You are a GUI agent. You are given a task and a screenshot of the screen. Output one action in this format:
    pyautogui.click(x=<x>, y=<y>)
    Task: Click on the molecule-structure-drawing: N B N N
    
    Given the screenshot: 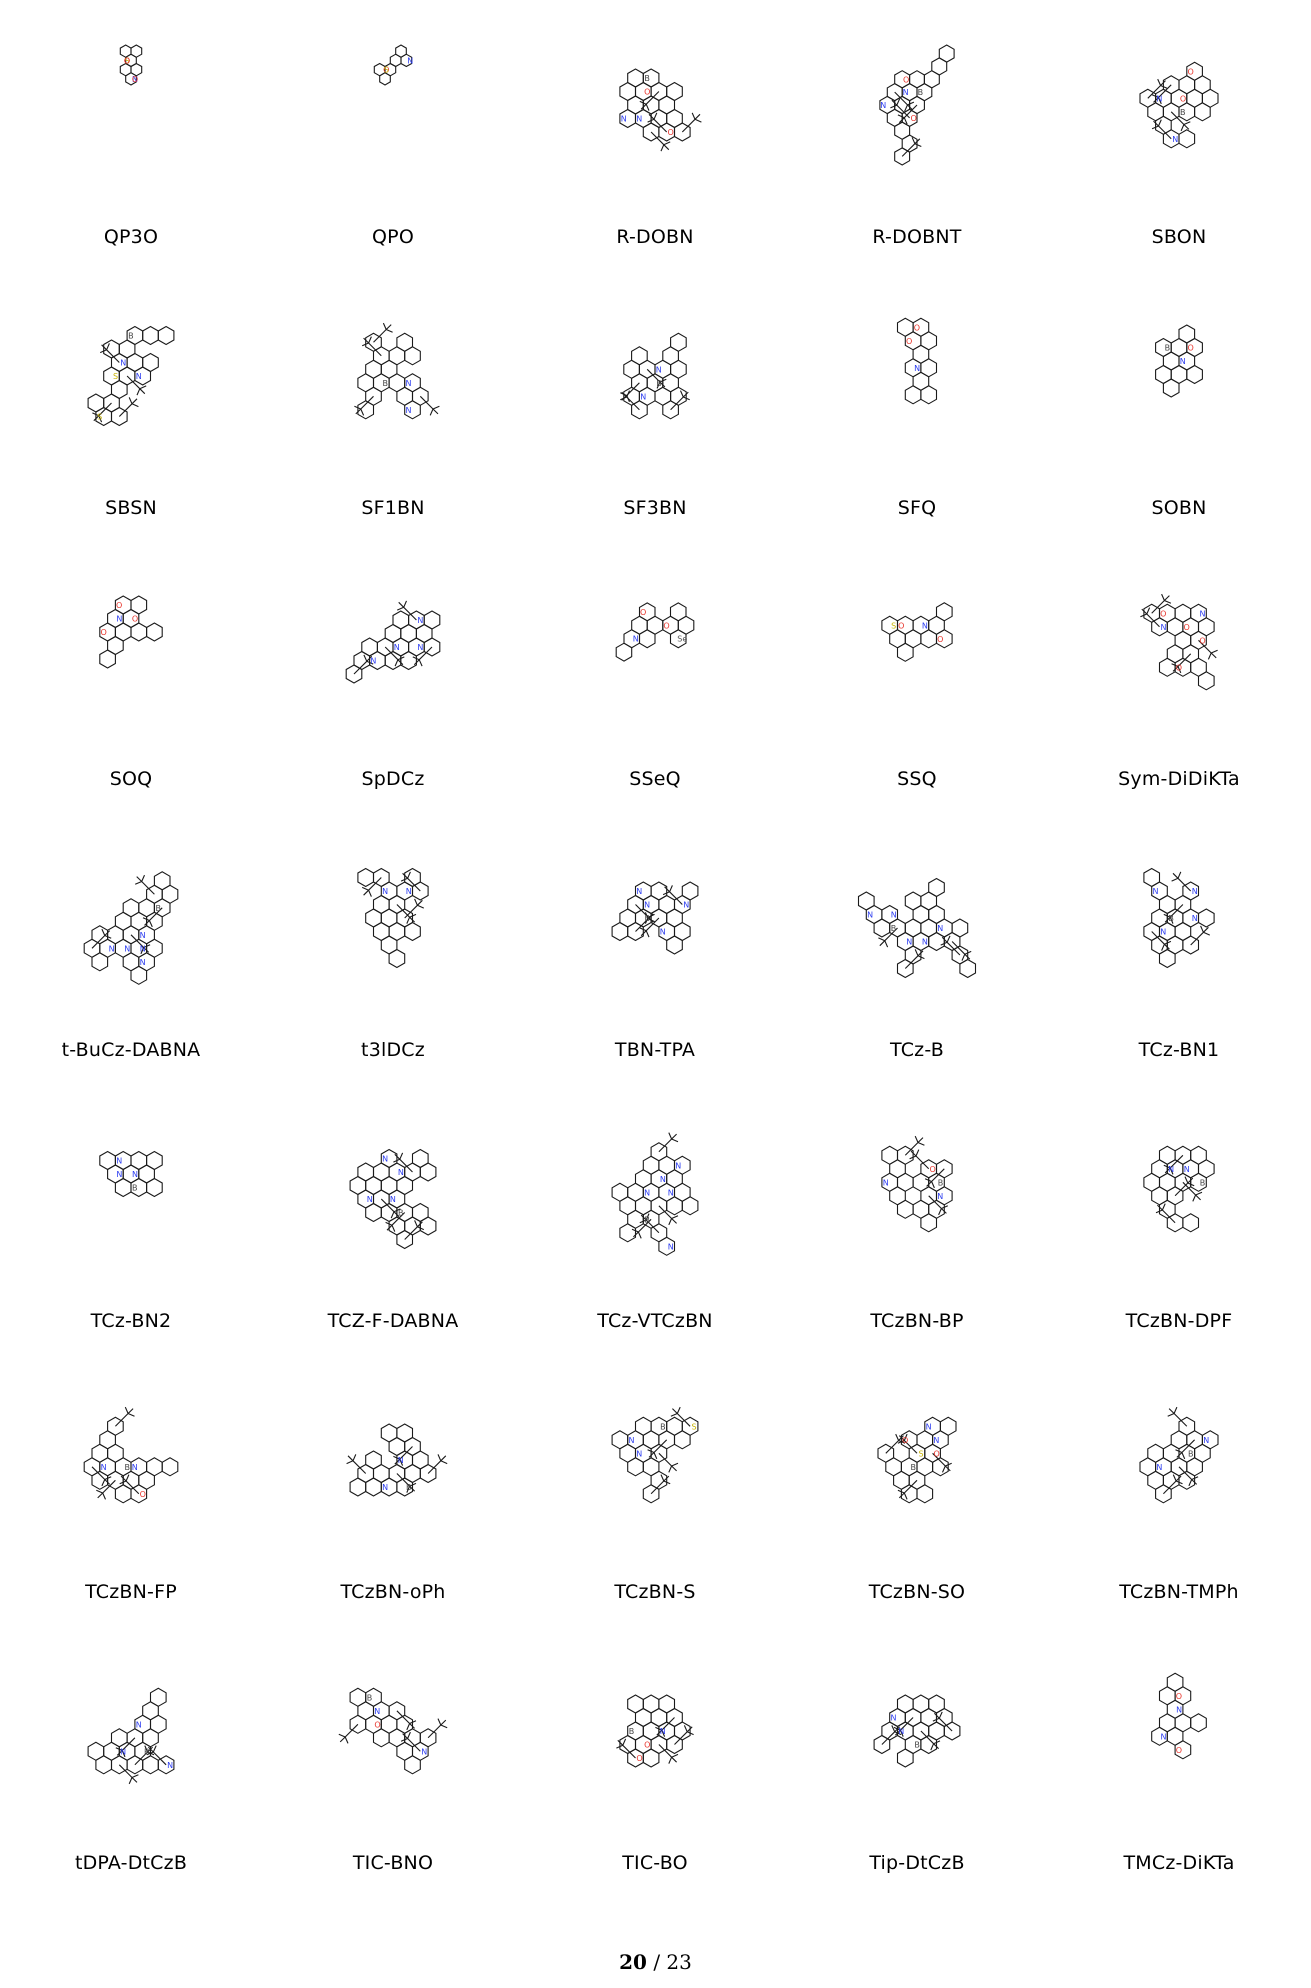 What is the action you would take?
    pyautogui.click(x=131, y=1736)
    